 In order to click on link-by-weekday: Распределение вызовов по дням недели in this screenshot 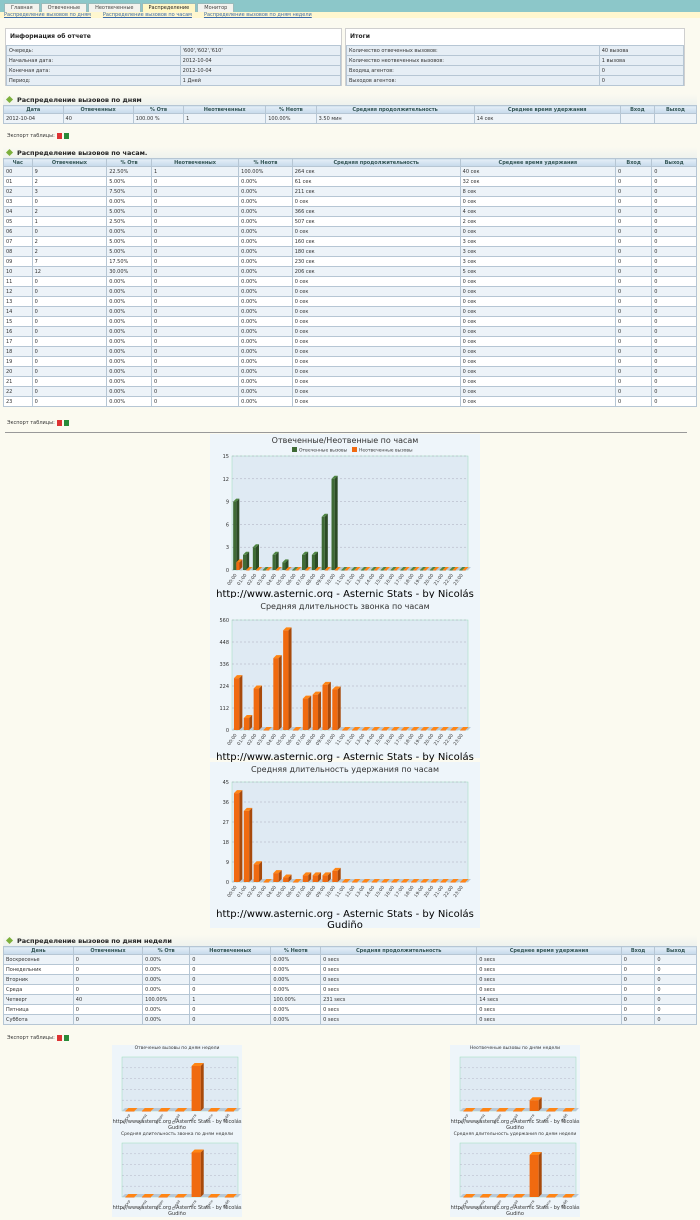, I will do `click(257, 15)`.